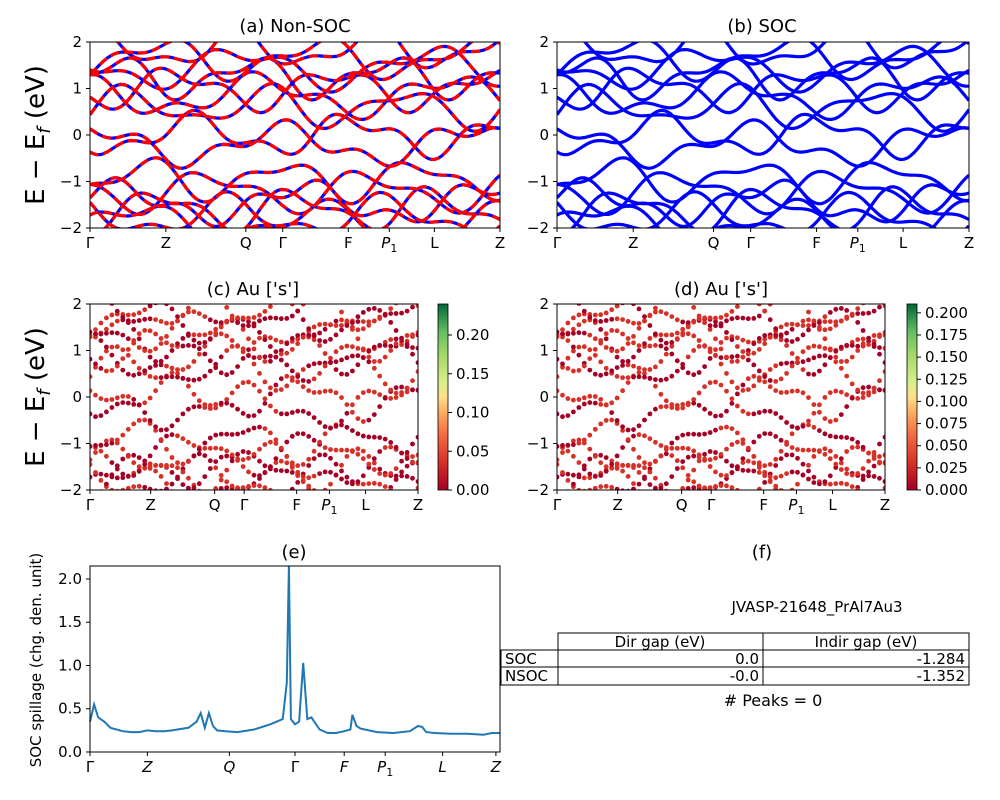 This screenshot has width=1000, height=800. Describe the element at coordinates (544, 89) in the screenshot. I see `y-tick-label: 1` at that location.